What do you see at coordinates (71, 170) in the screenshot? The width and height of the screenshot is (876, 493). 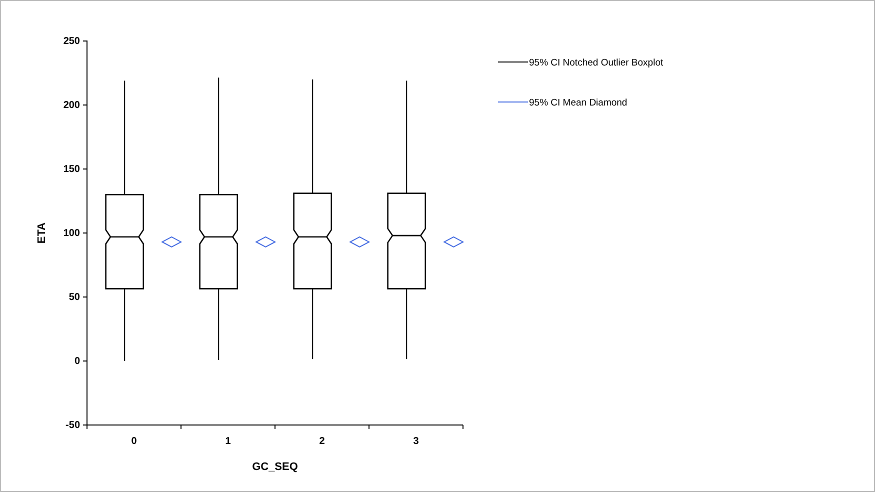 I see `y-tick-label: 150` at bounding box center [71, 170].